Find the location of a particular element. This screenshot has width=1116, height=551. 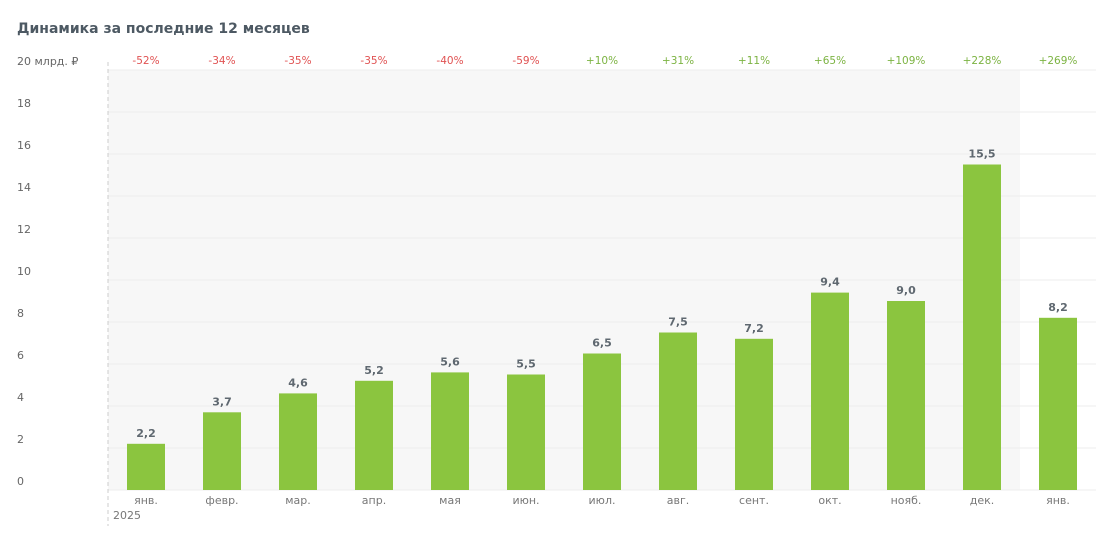

y-tick-label: 14 is located at coordinates (24, 187).